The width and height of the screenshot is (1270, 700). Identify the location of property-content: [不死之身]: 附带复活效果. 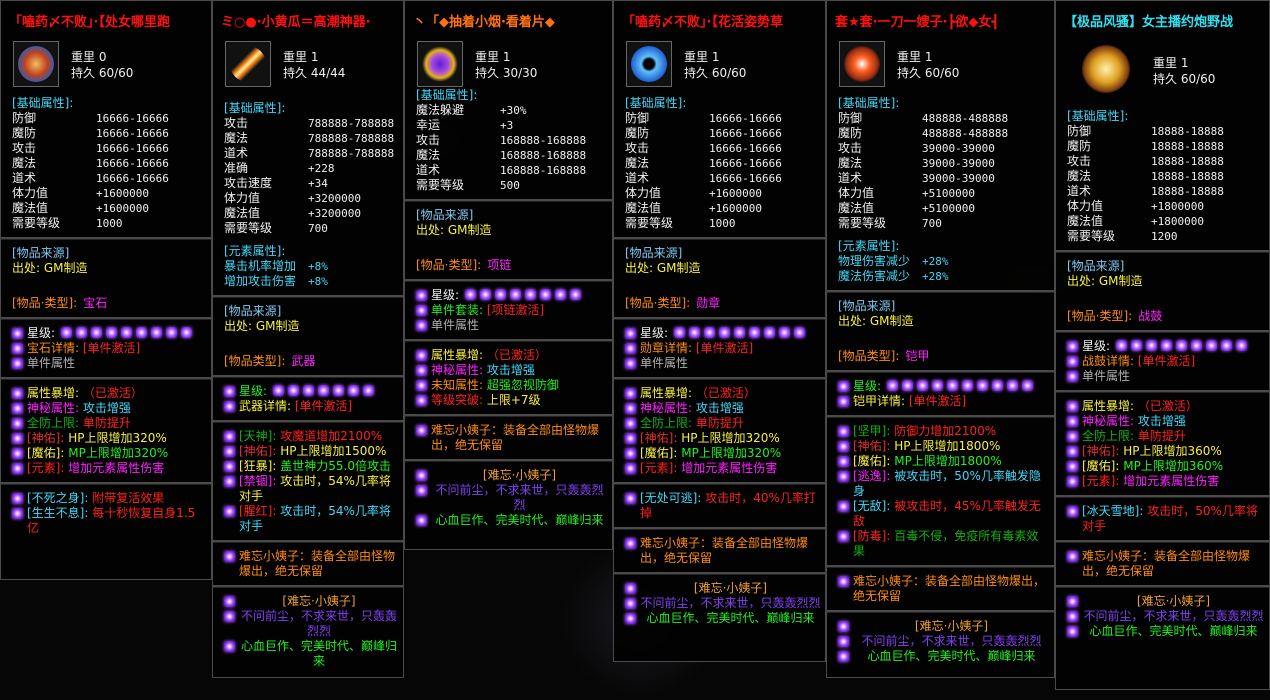
(117, 498).